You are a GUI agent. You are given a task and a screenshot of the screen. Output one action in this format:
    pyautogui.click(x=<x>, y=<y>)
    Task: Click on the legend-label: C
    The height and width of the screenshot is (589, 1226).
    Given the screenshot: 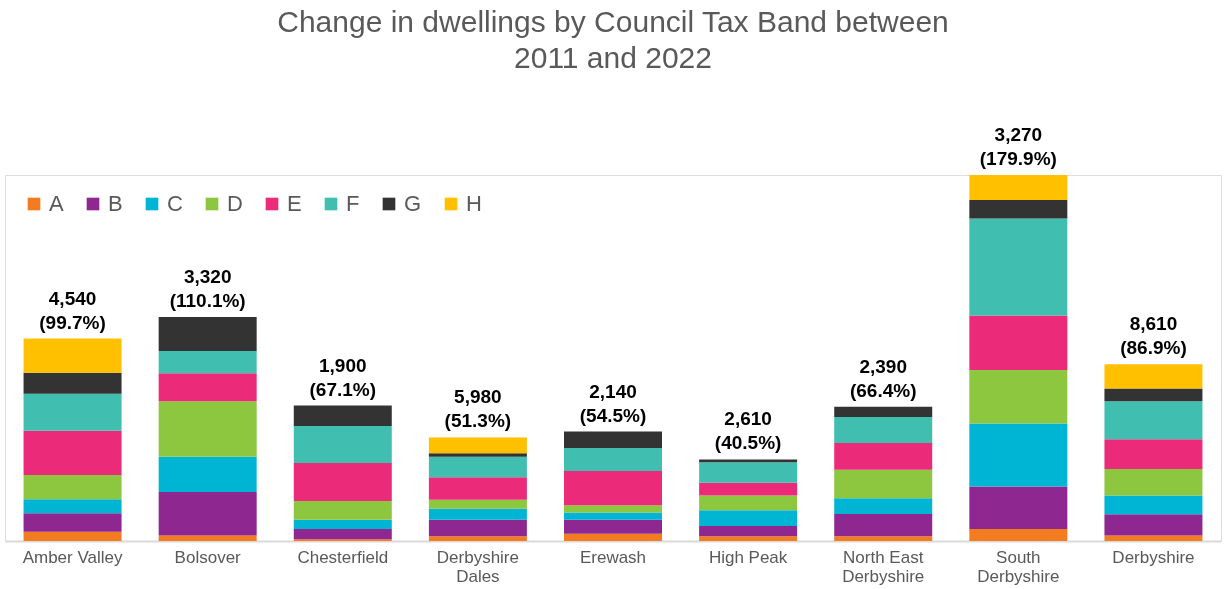 What is the action you would take?
    pyautogui.click(x=175, y=203)
    